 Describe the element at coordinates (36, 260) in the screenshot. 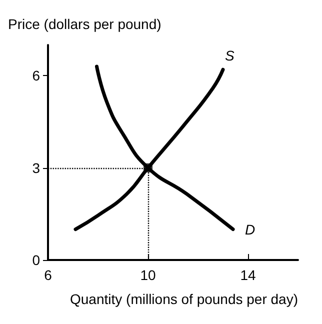

I see `y-tick-label: 0` at that location.